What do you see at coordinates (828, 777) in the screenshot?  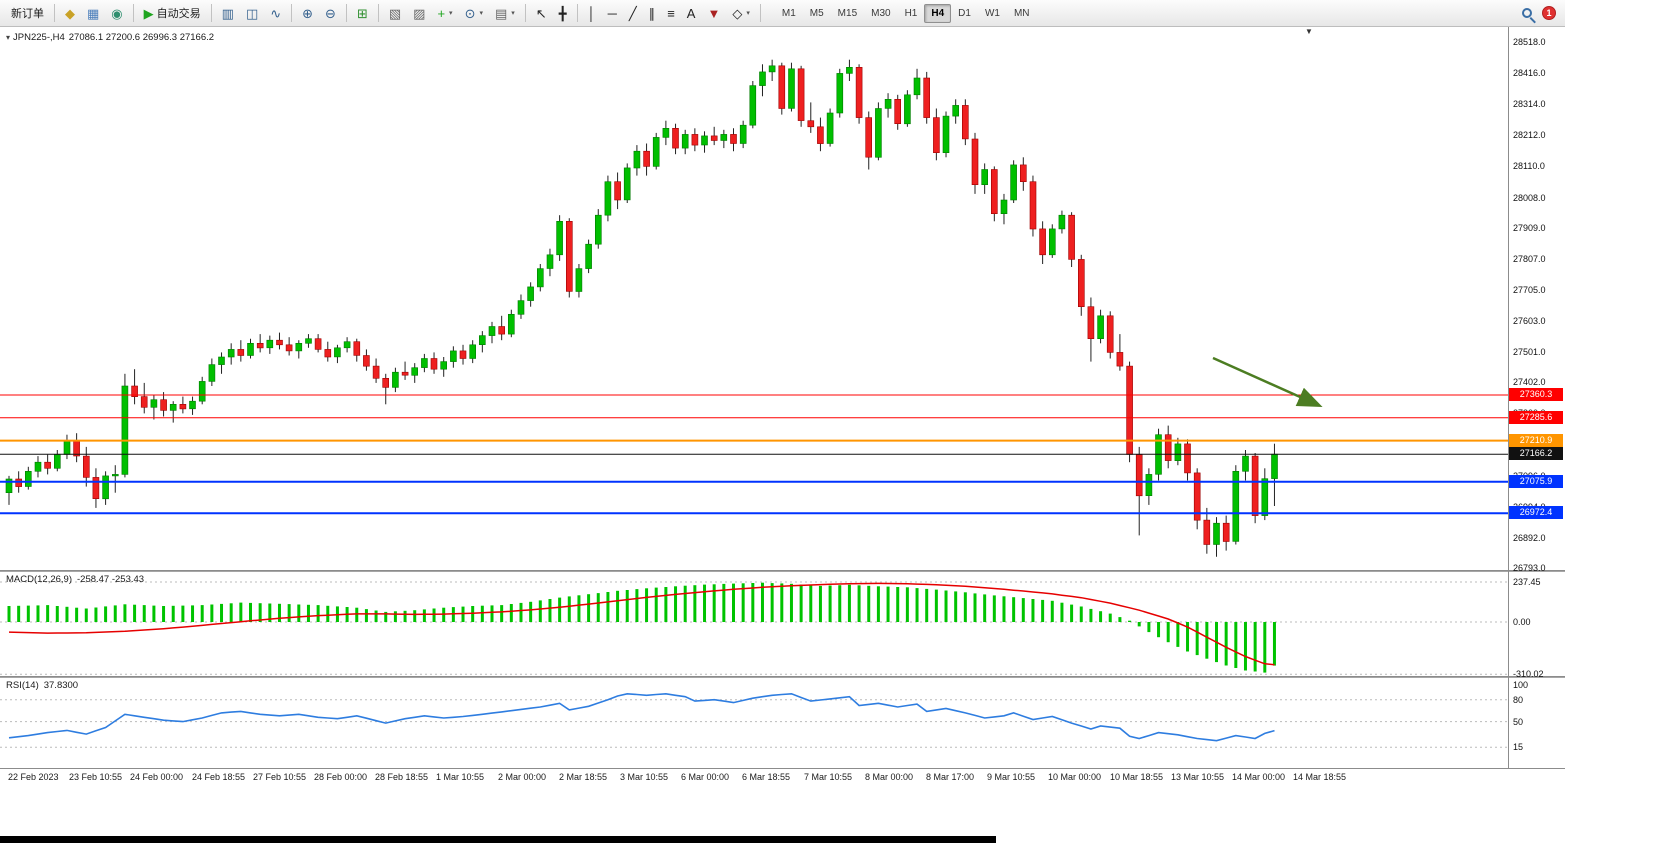 I see `time-axis-label: 7 Mar 10:55` at bounding box center [828, 777].